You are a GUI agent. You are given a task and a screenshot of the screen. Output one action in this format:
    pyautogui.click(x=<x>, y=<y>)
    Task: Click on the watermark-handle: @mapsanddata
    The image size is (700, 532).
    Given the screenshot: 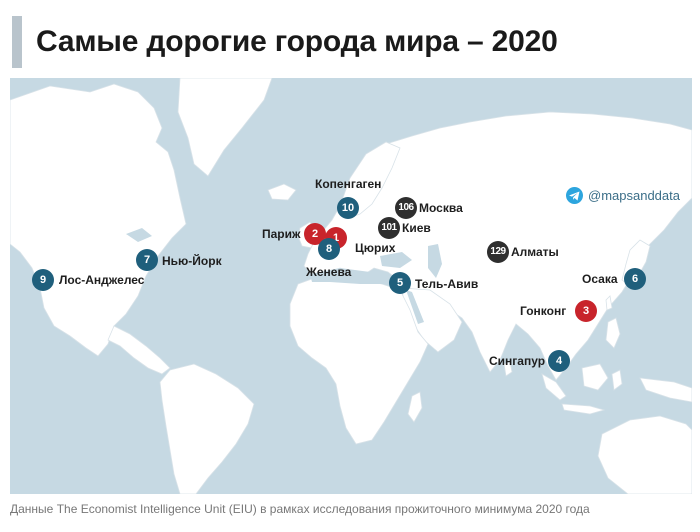 What is the action you would take?
    pyautogui.click(x=634, y=195)
    